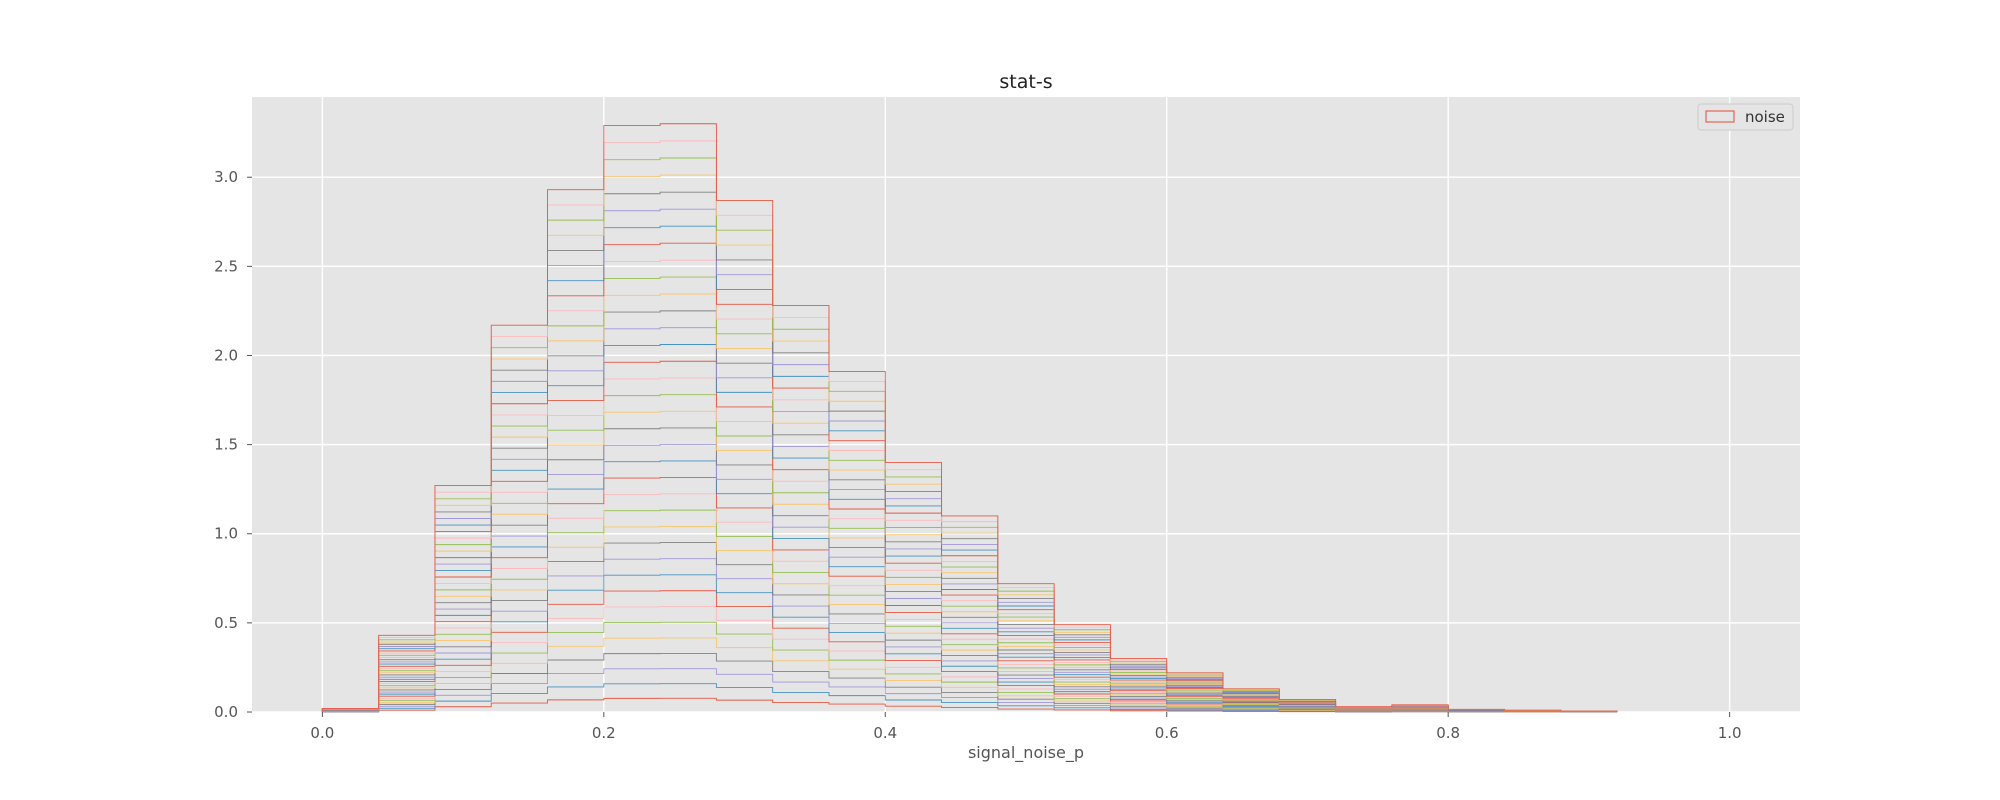 This screenshot has height=800, width=2000. Describe the element at coordinates (1167, 733) in the screenshot. I see `x-tick-label: 0.6` at that location.